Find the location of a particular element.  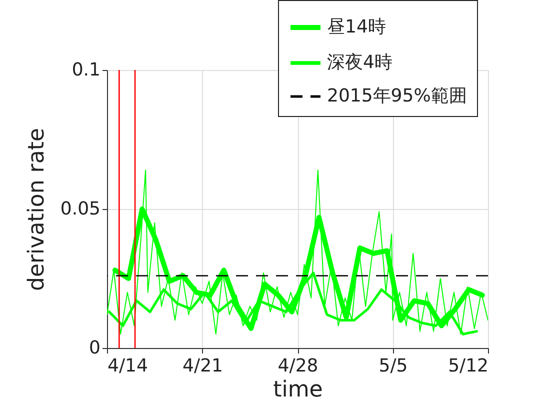

x-axis-title: time is located at coordinates (298, 390).